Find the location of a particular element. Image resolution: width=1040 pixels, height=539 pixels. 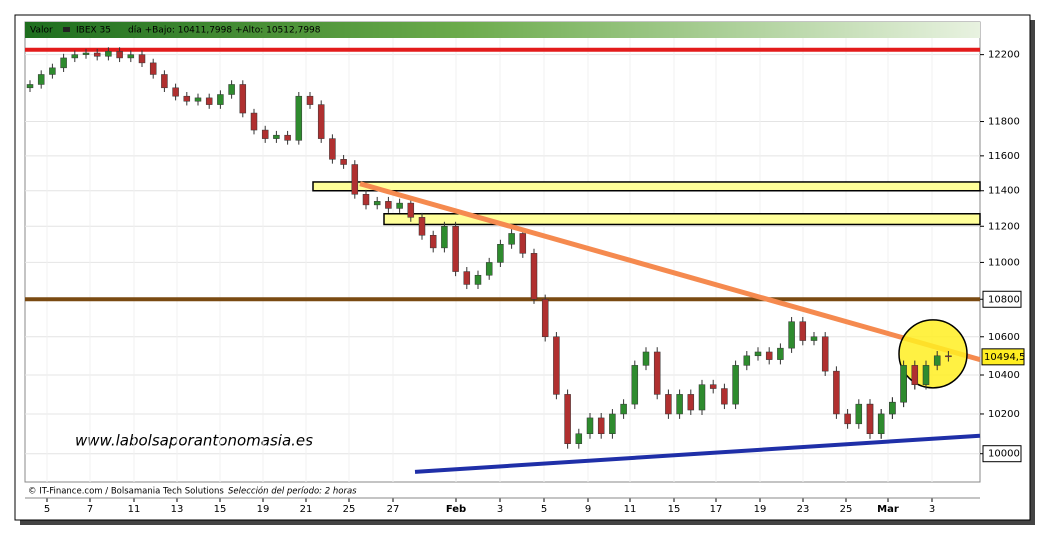

x-tick-label: 23 is located at coordinates (803, 509).